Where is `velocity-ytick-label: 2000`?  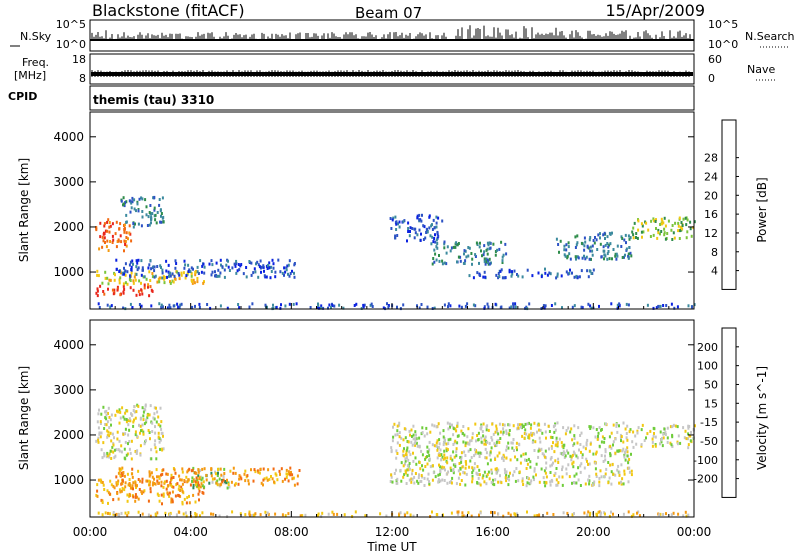 velocity-ytick-label: 2000 is located at coordinates (68, 435).